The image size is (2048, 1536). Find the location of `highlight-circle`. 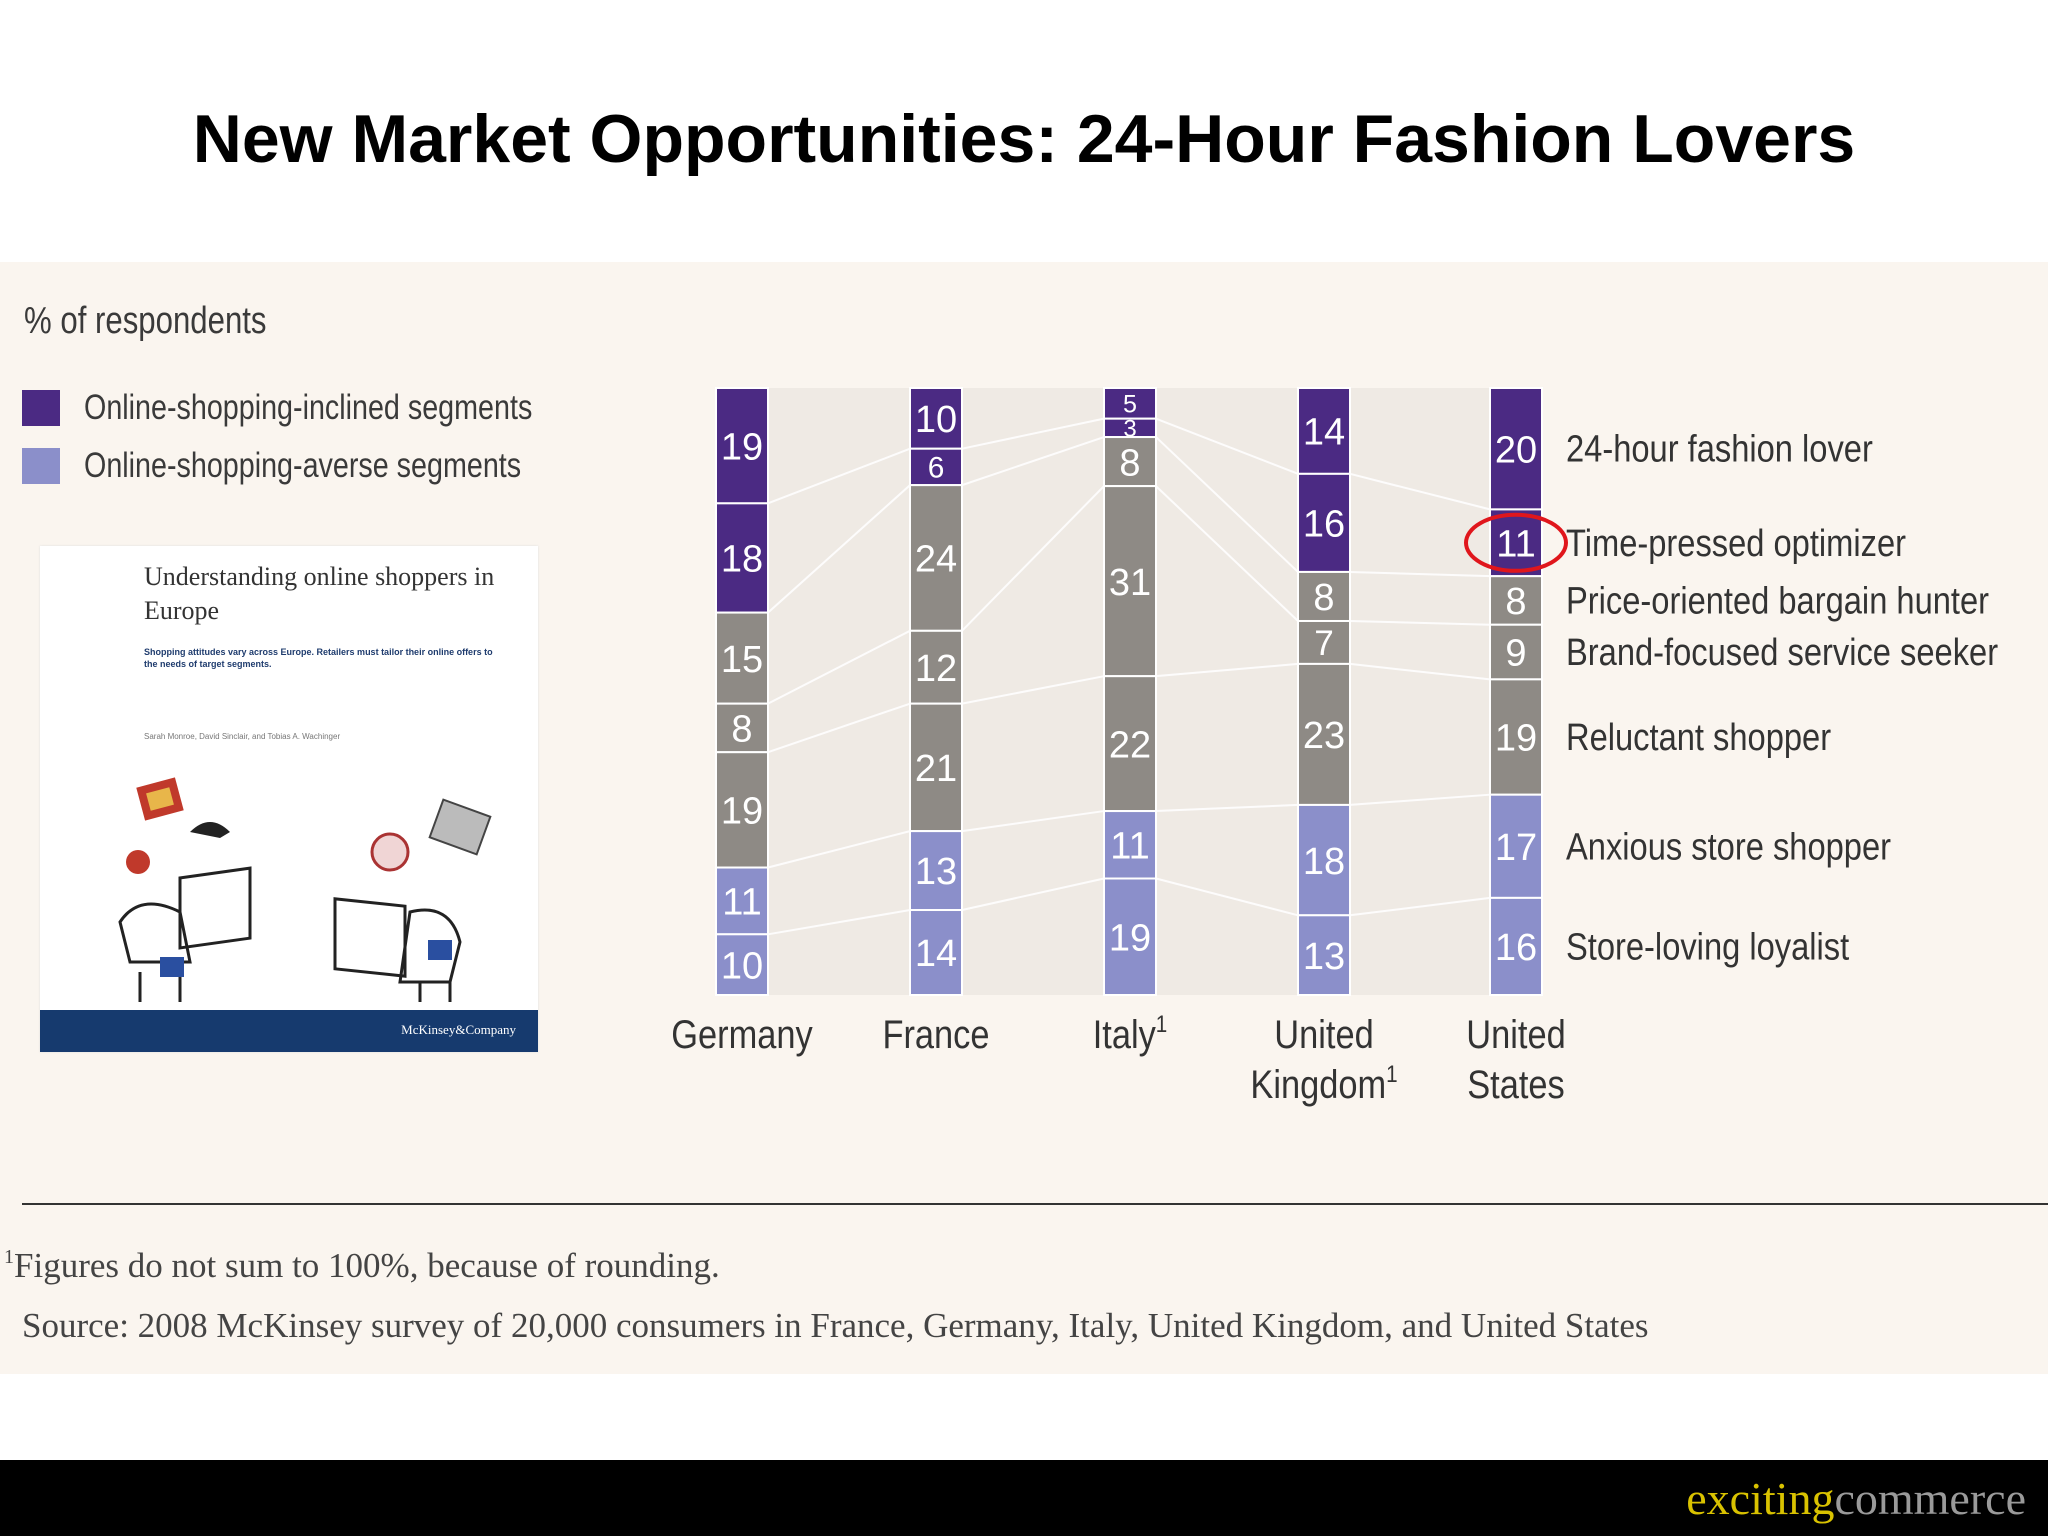

highlight-circle is located at coordinates (1516, 542).